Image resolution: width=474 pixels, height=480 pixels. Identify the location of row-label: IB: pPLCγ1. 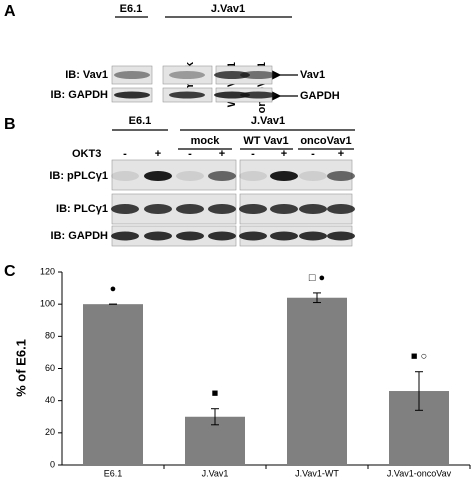
(78, 176).